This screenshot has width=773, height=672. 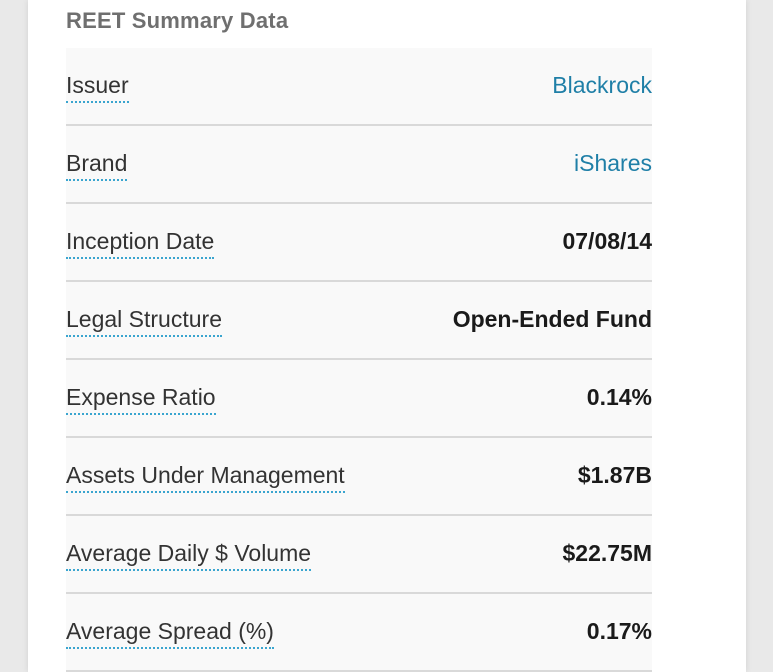 I want to click on brand-link: iShares, so click(x=613, y=163).